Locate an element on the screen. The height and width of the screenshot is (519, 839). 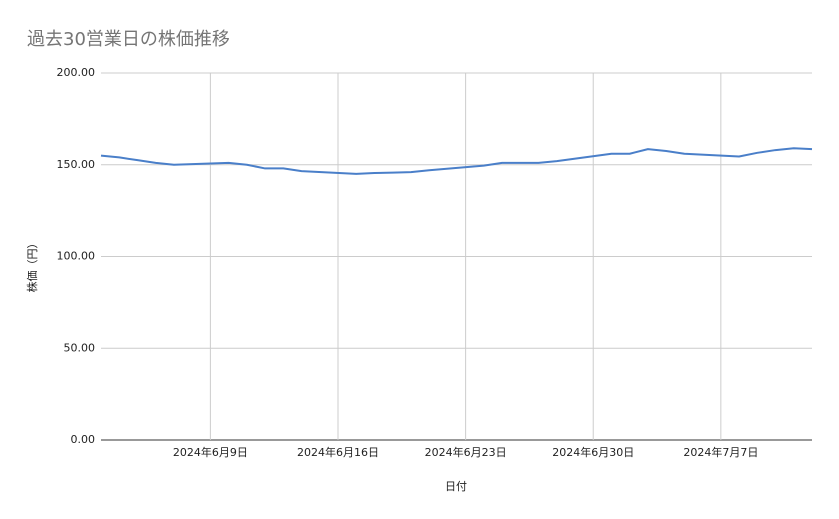
series-line is located at coordinates (456, 161).